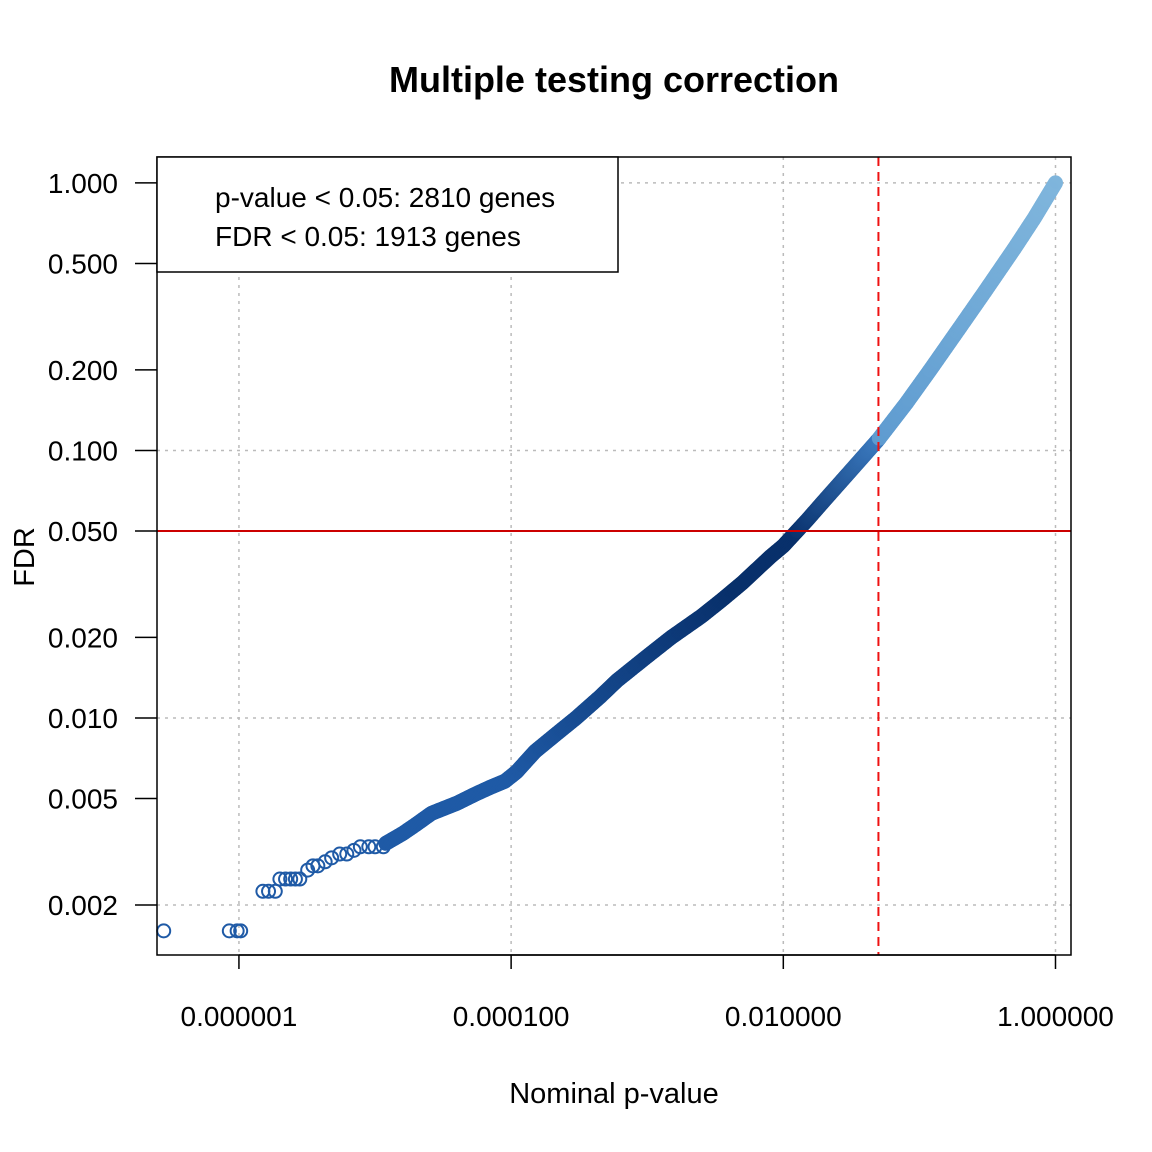 This screenshot has width=1152, height=1152. I want to click on legend-frame, so click(387, 214).